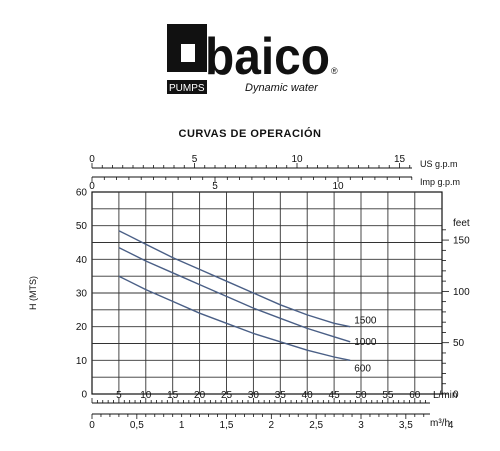 The image size is (500, 451). What do you see at coordinates (84, 395) in the screenshot?
I see `y-tick-label: 0` at bounding box center [84, 395].